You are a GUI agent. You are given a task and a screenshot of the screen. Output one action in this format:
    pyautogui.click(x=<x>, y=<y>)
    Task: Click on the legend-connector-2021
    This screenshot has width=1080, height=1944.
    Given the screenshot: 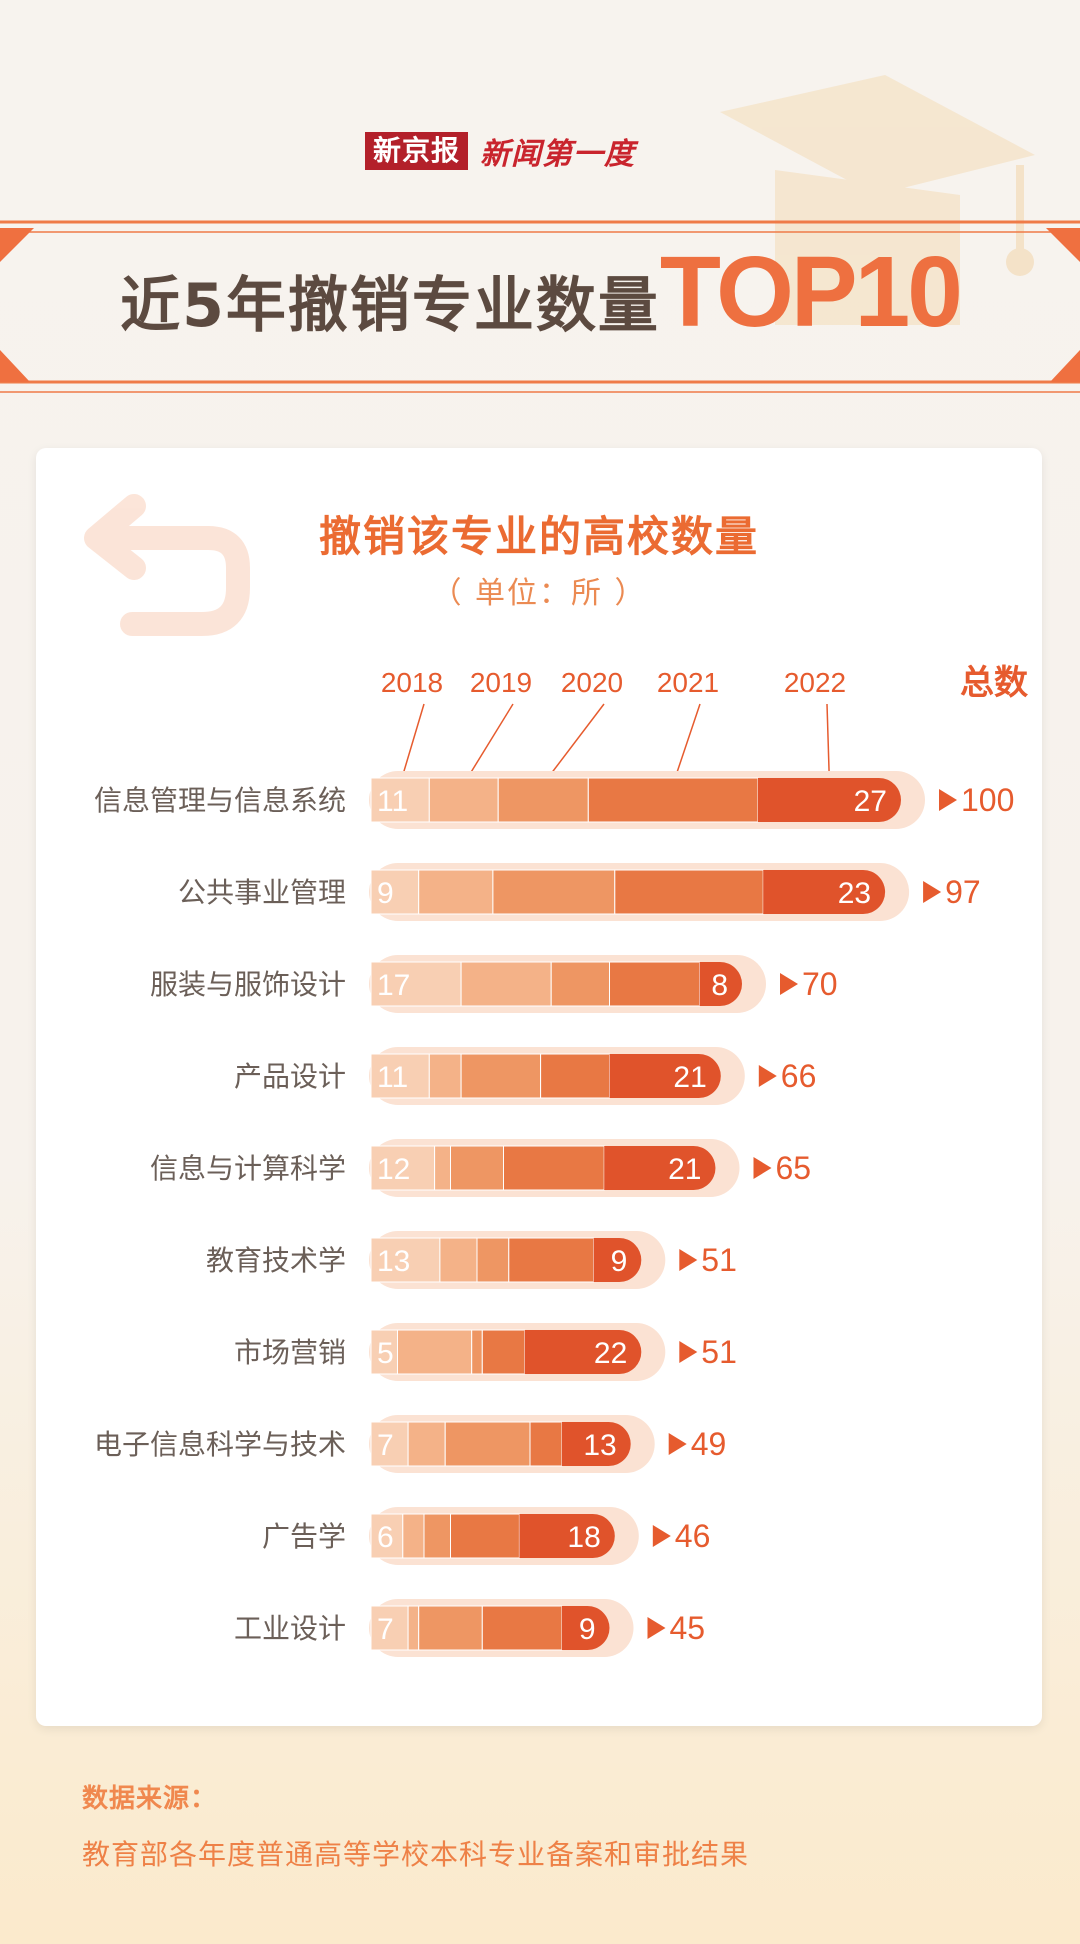 What is the action you would take?
    pyautogui.click(x=686, y=744)
    